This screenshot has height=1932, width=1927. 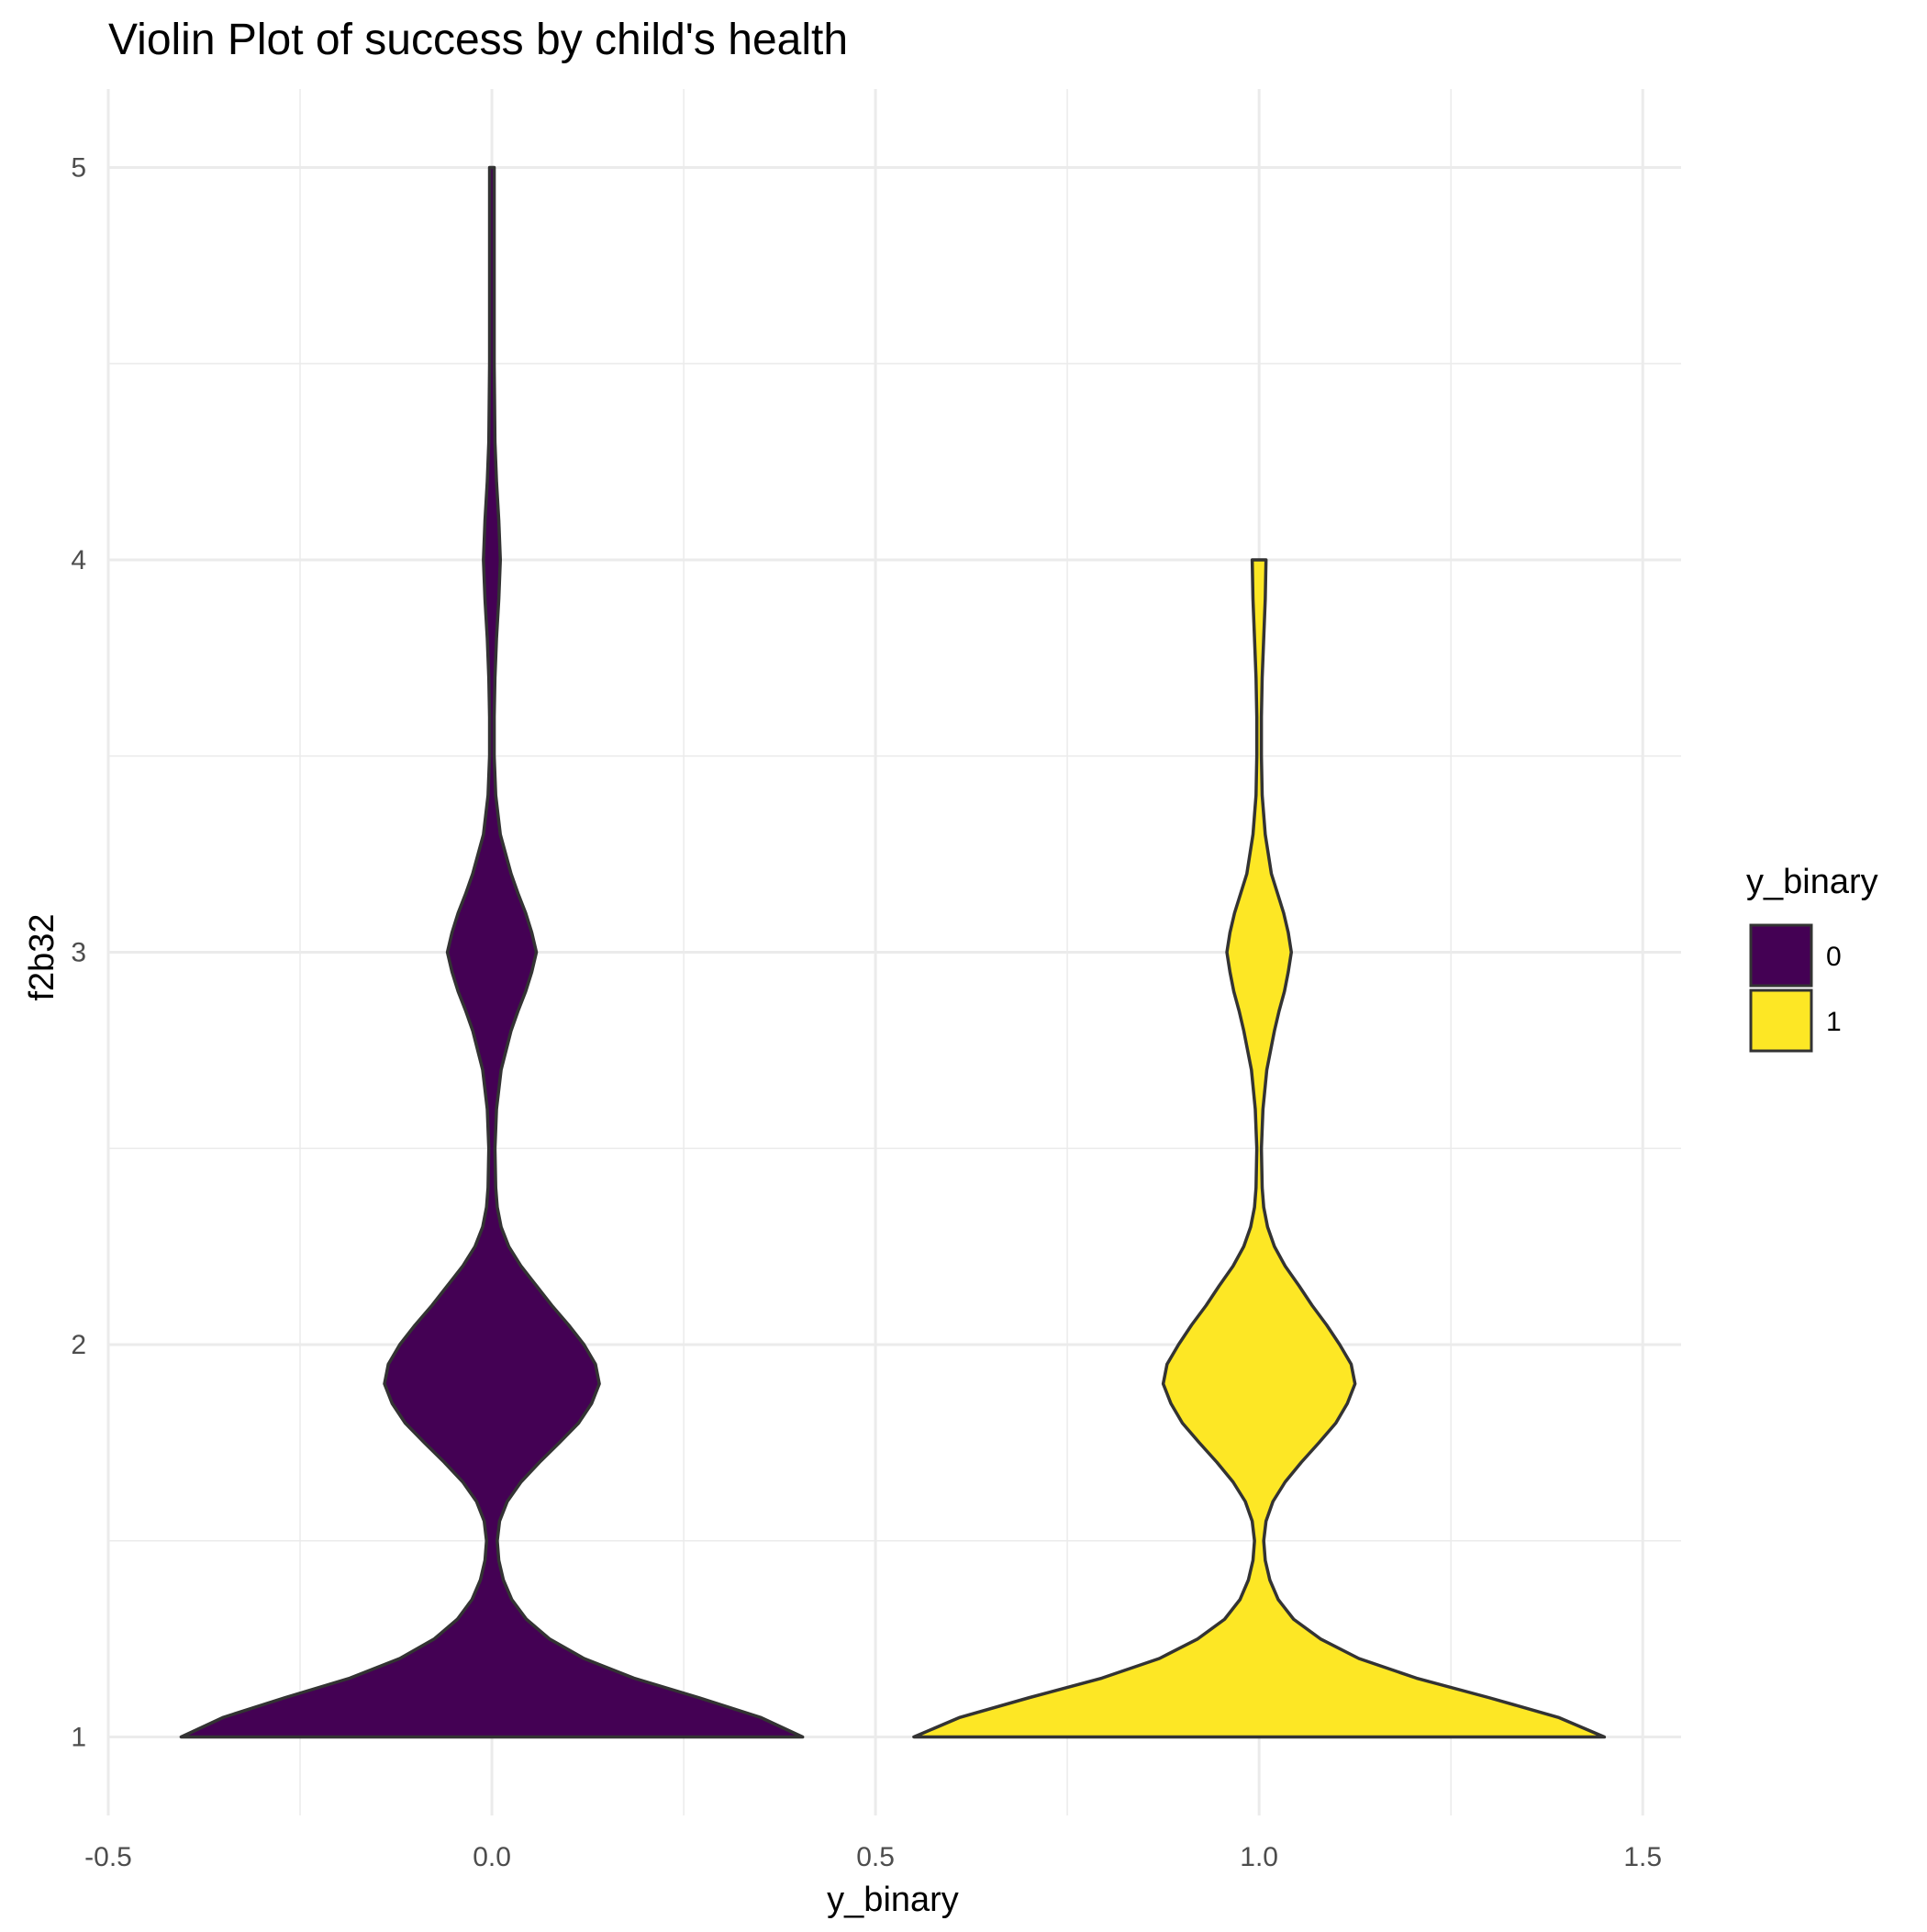 I want to click on x-tick-label: 1.5, so click(x=1642, y=1857).